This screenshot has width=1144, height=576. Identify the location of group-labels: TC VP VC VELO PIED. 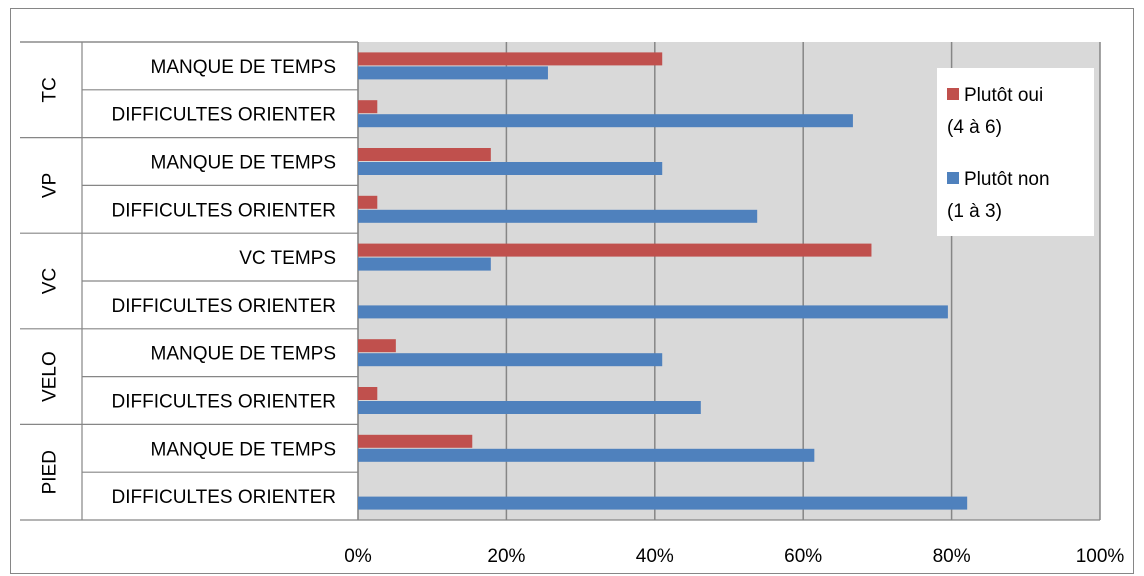
(50, 285).